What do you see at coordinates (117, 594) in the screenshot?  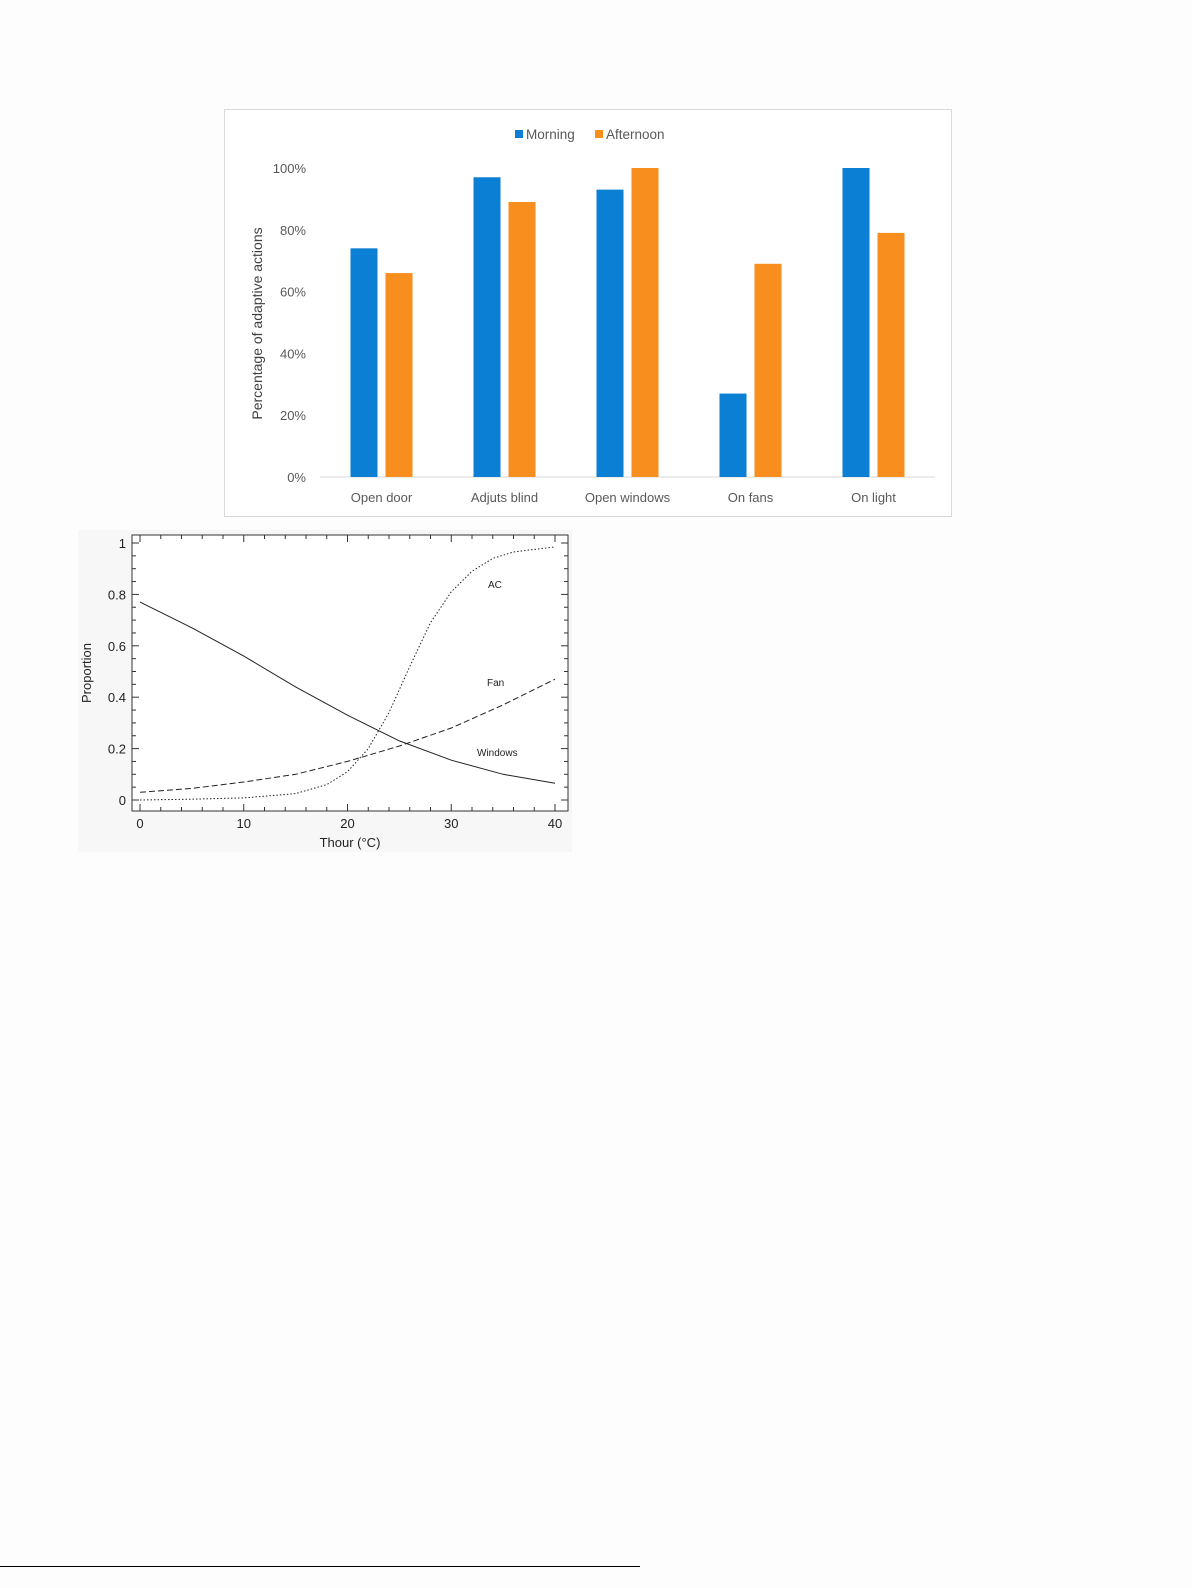 I see `y-tick-label: 0.8` at bounding box center [117, 594].